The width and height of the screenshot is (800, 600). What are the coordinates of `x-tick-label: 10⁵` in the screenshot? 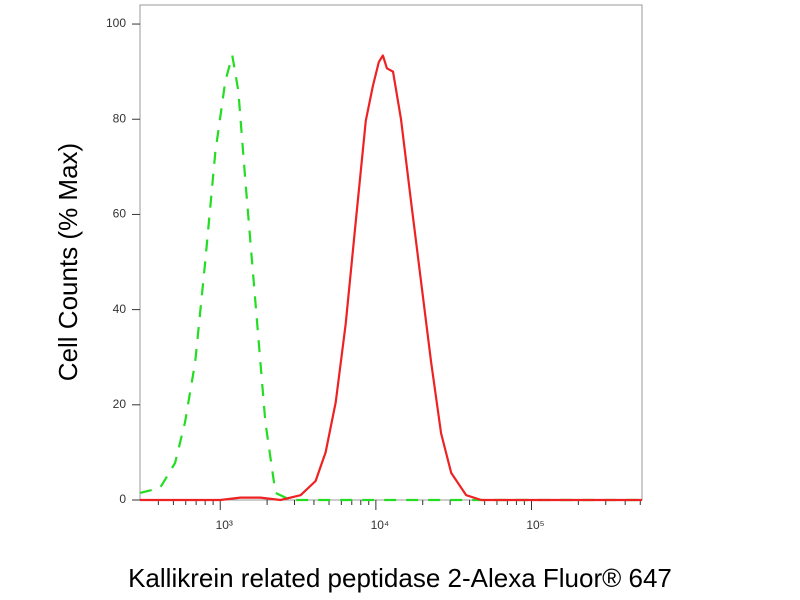 It's located at (535, 525).